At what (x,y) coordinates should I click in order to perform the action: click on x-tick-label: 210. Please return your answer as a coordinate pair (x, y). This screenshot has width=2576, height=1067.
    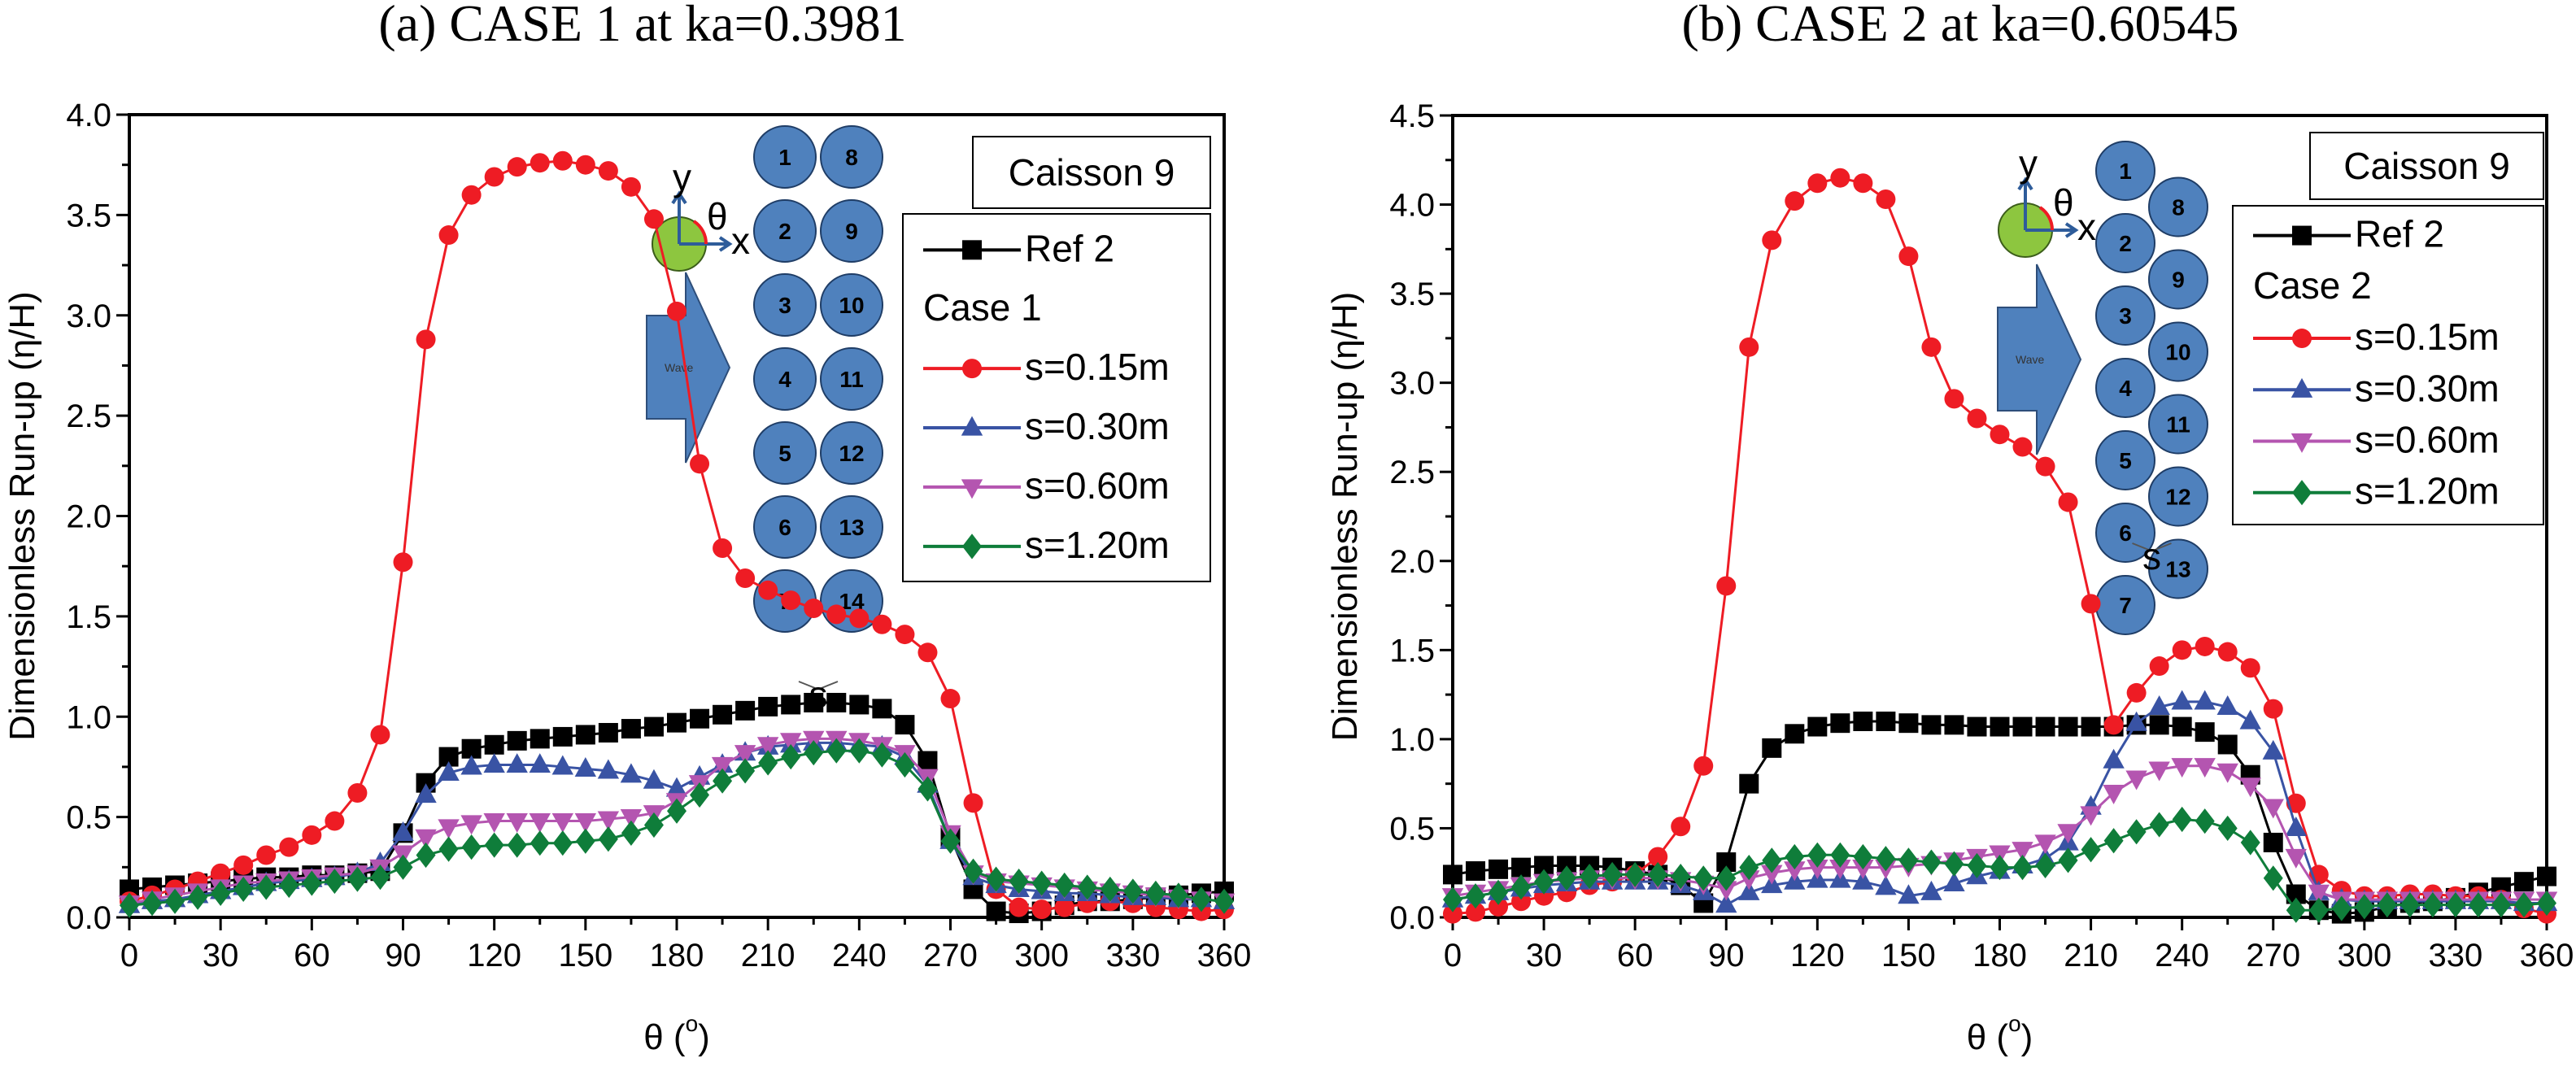
    Looking at the image, I should click on (768, 955).